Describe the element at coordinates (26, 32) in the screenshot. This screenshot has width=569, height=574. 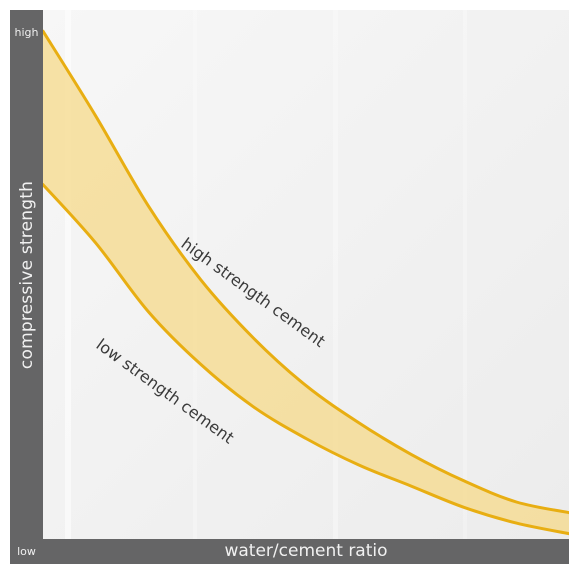
I see `y-tick-high: high` at that location.